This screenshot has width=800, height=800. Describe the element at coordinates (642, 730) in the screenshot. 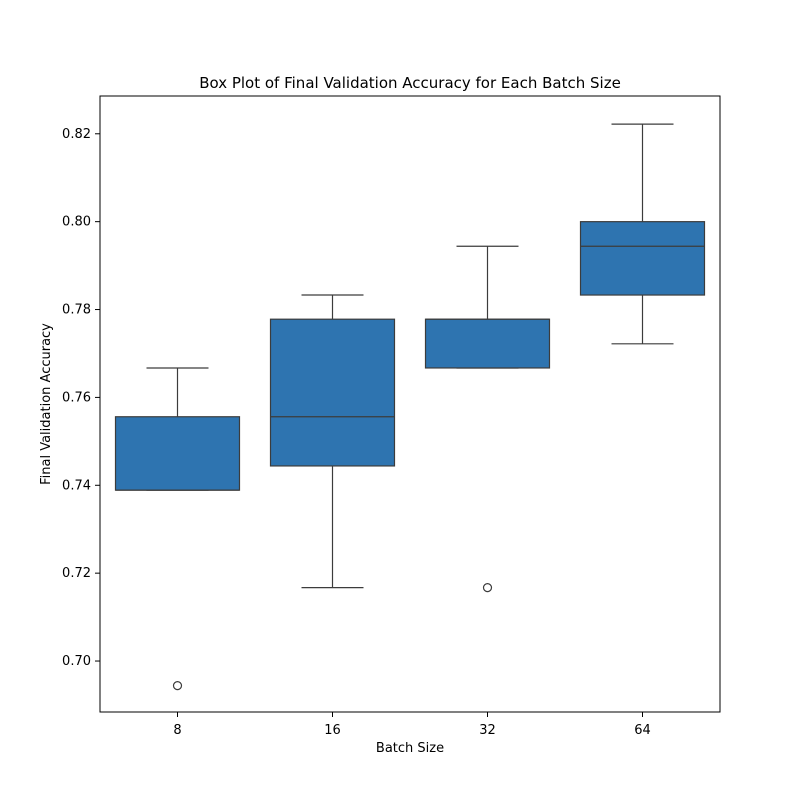

I see `x-tick-label: 64` at that location.